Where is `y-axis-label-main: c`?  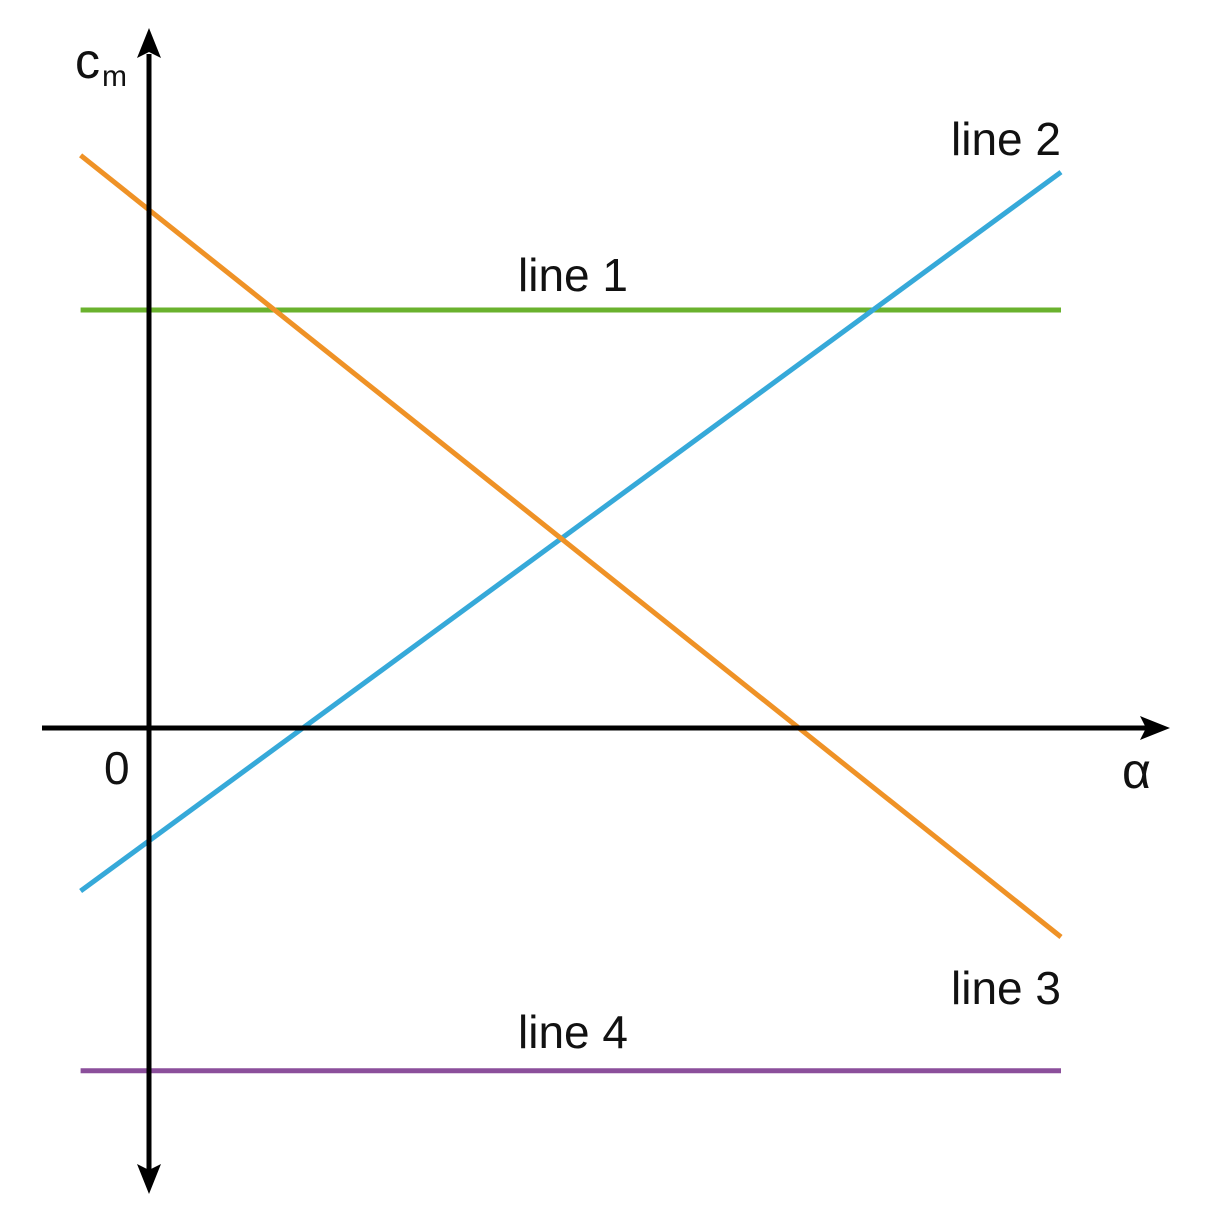
y-axis-label-main: c is located at coordinates (87, 61).